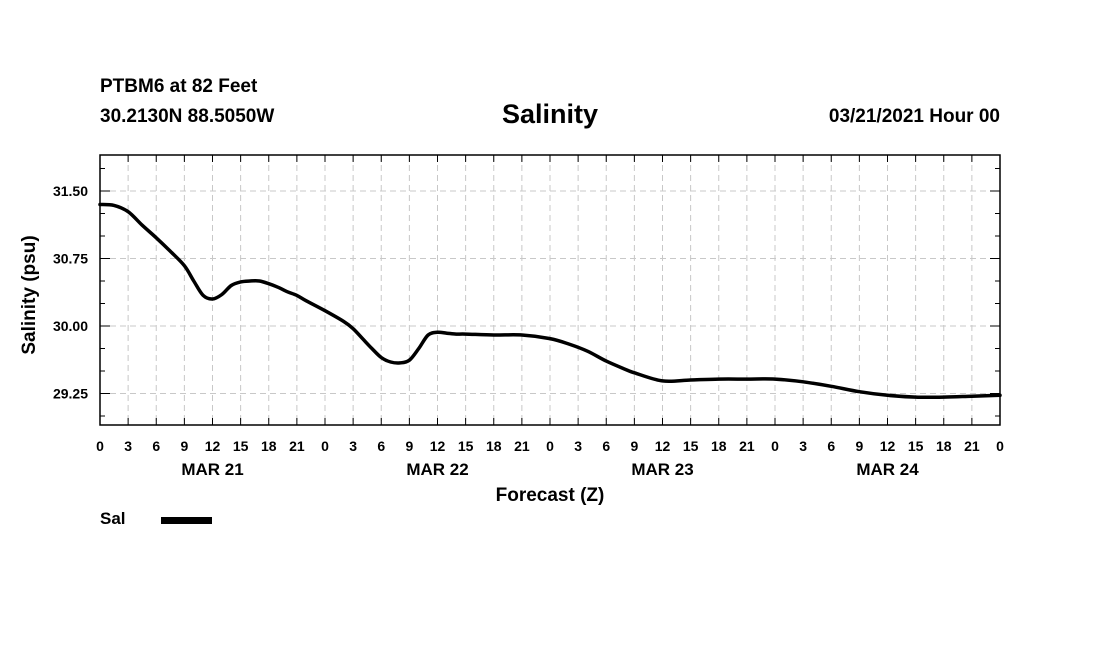 Image resolution: width=1100 pixels, height=650 pixels. Describe the element at coordinates (550, 495) in the screenshot. I see `x-axis-title: Forecast (Z)` at that location.